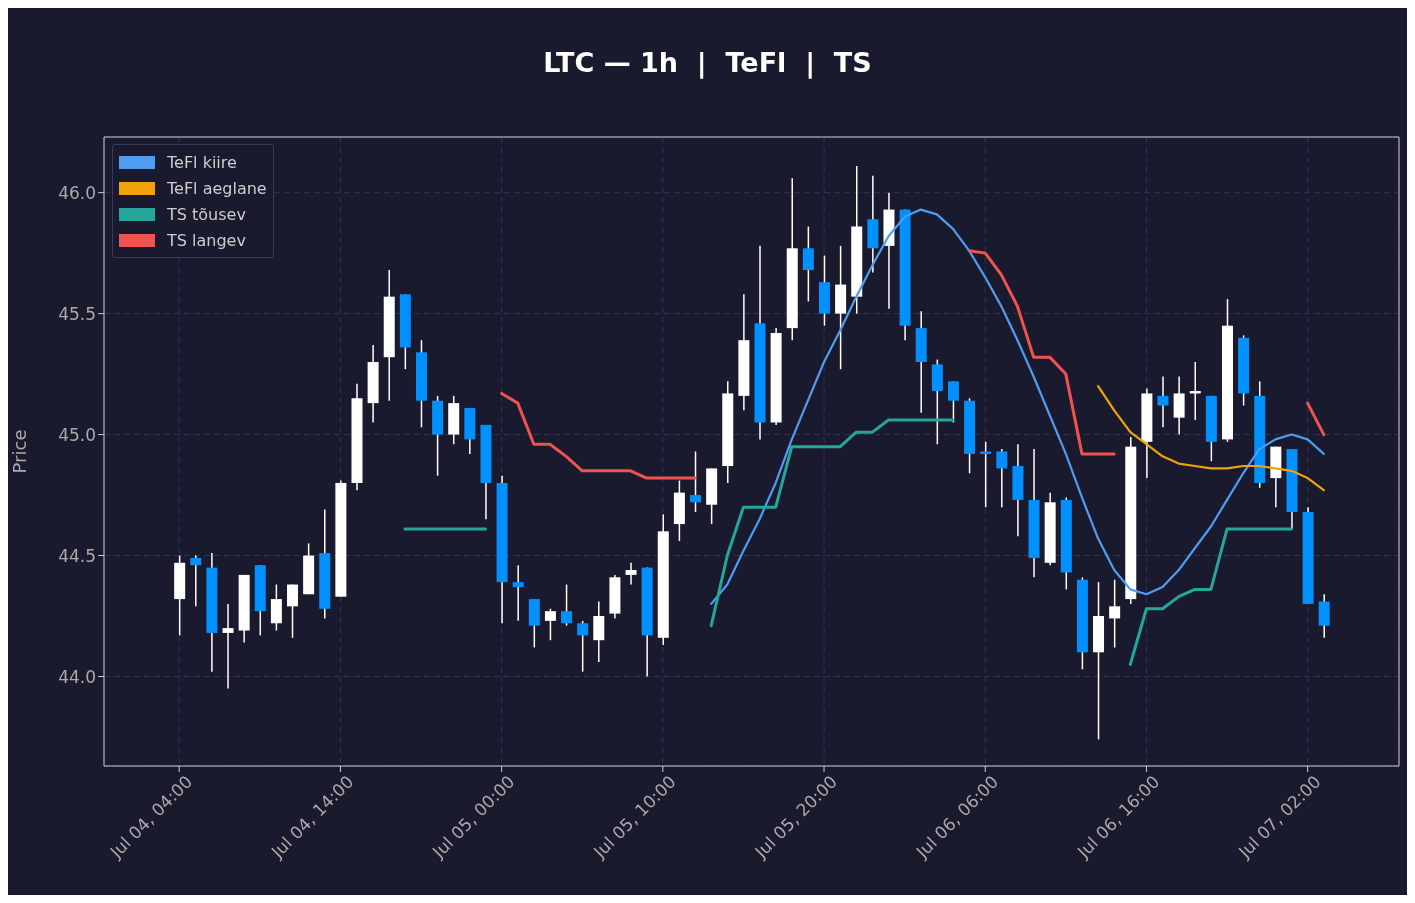 Image resolution: width=1415 pixels, height=903 pixels. What do you see at coordinates (77, 313) in the screenshot?
I see `y-tick-label: 45.5` at bounding box center [77, 313].